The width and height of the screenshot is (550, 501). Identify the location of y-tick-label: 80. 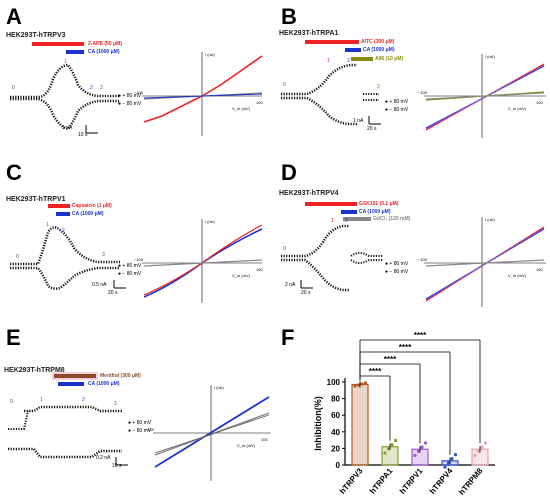
(335, 399).